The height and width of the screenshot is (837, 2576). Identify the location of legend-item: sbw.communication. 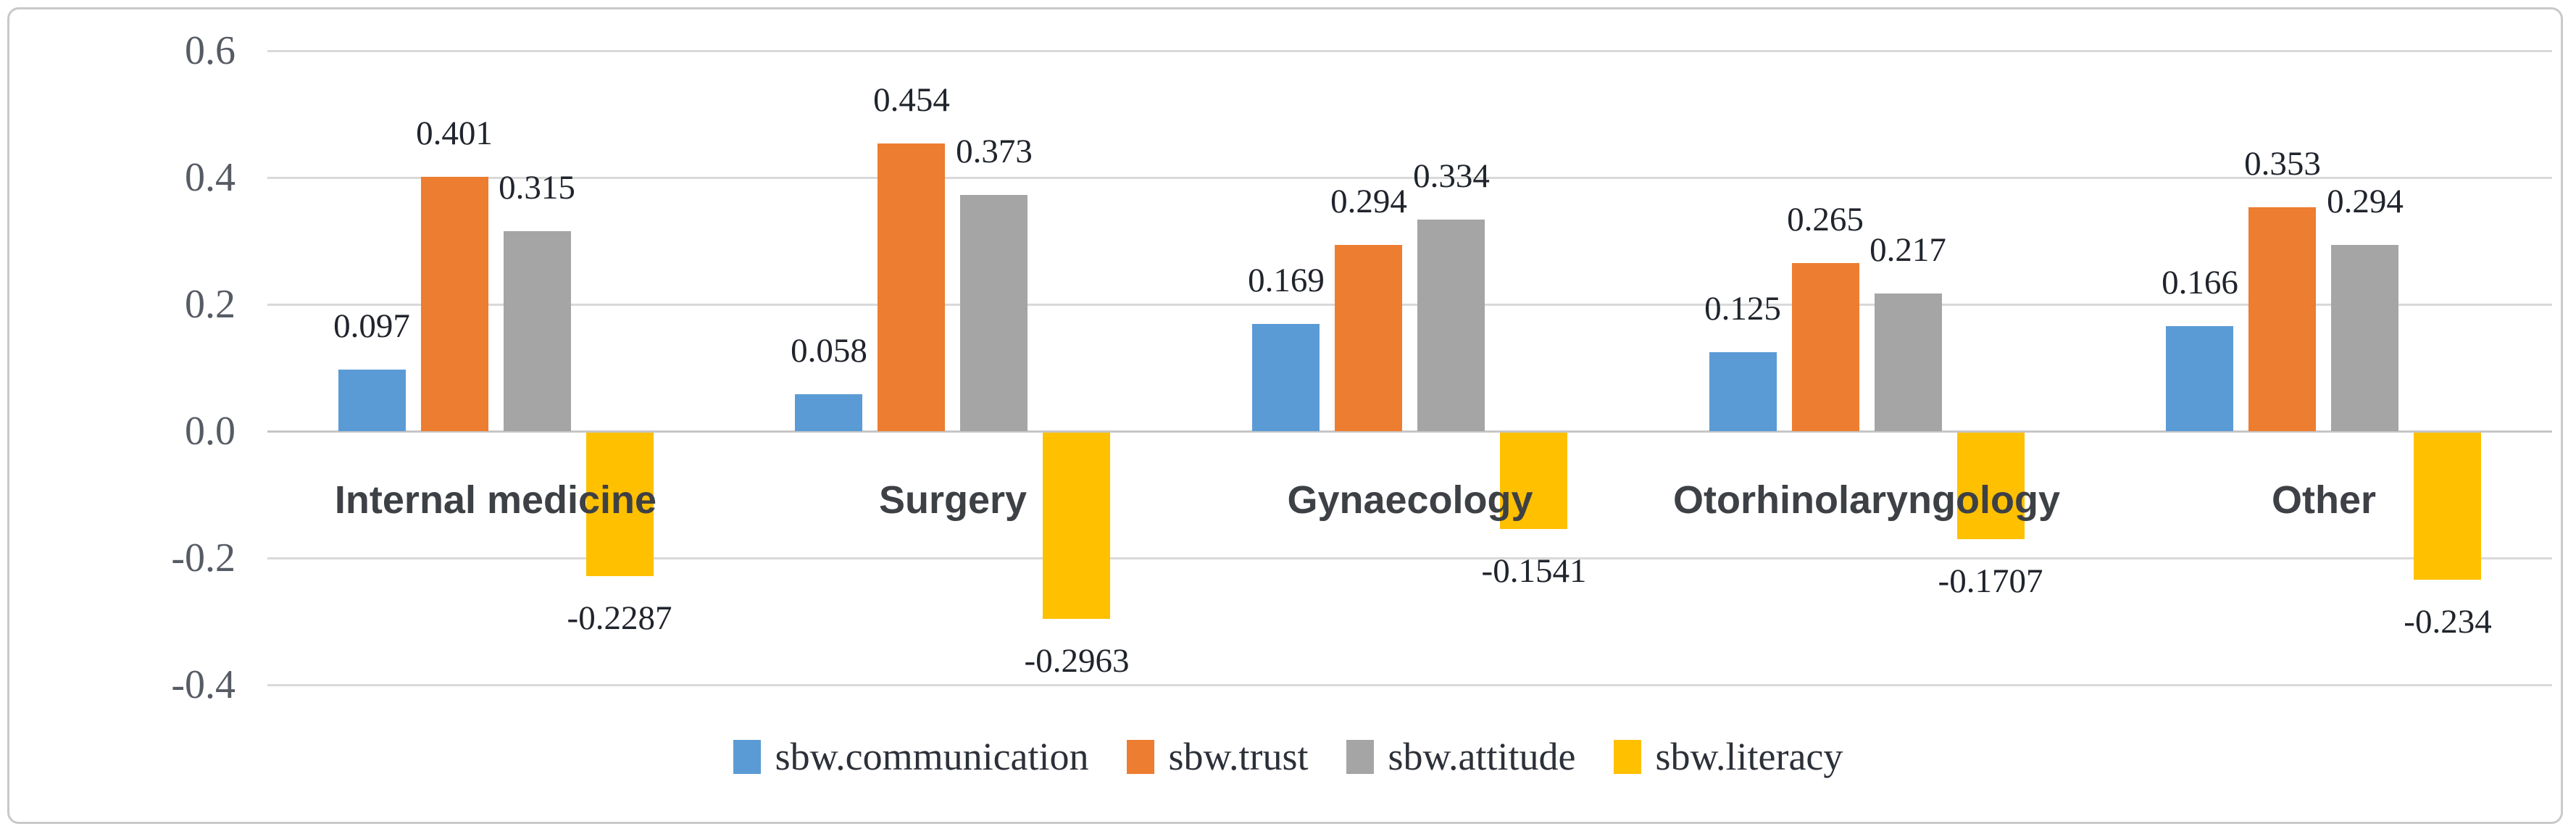
(911, 757).